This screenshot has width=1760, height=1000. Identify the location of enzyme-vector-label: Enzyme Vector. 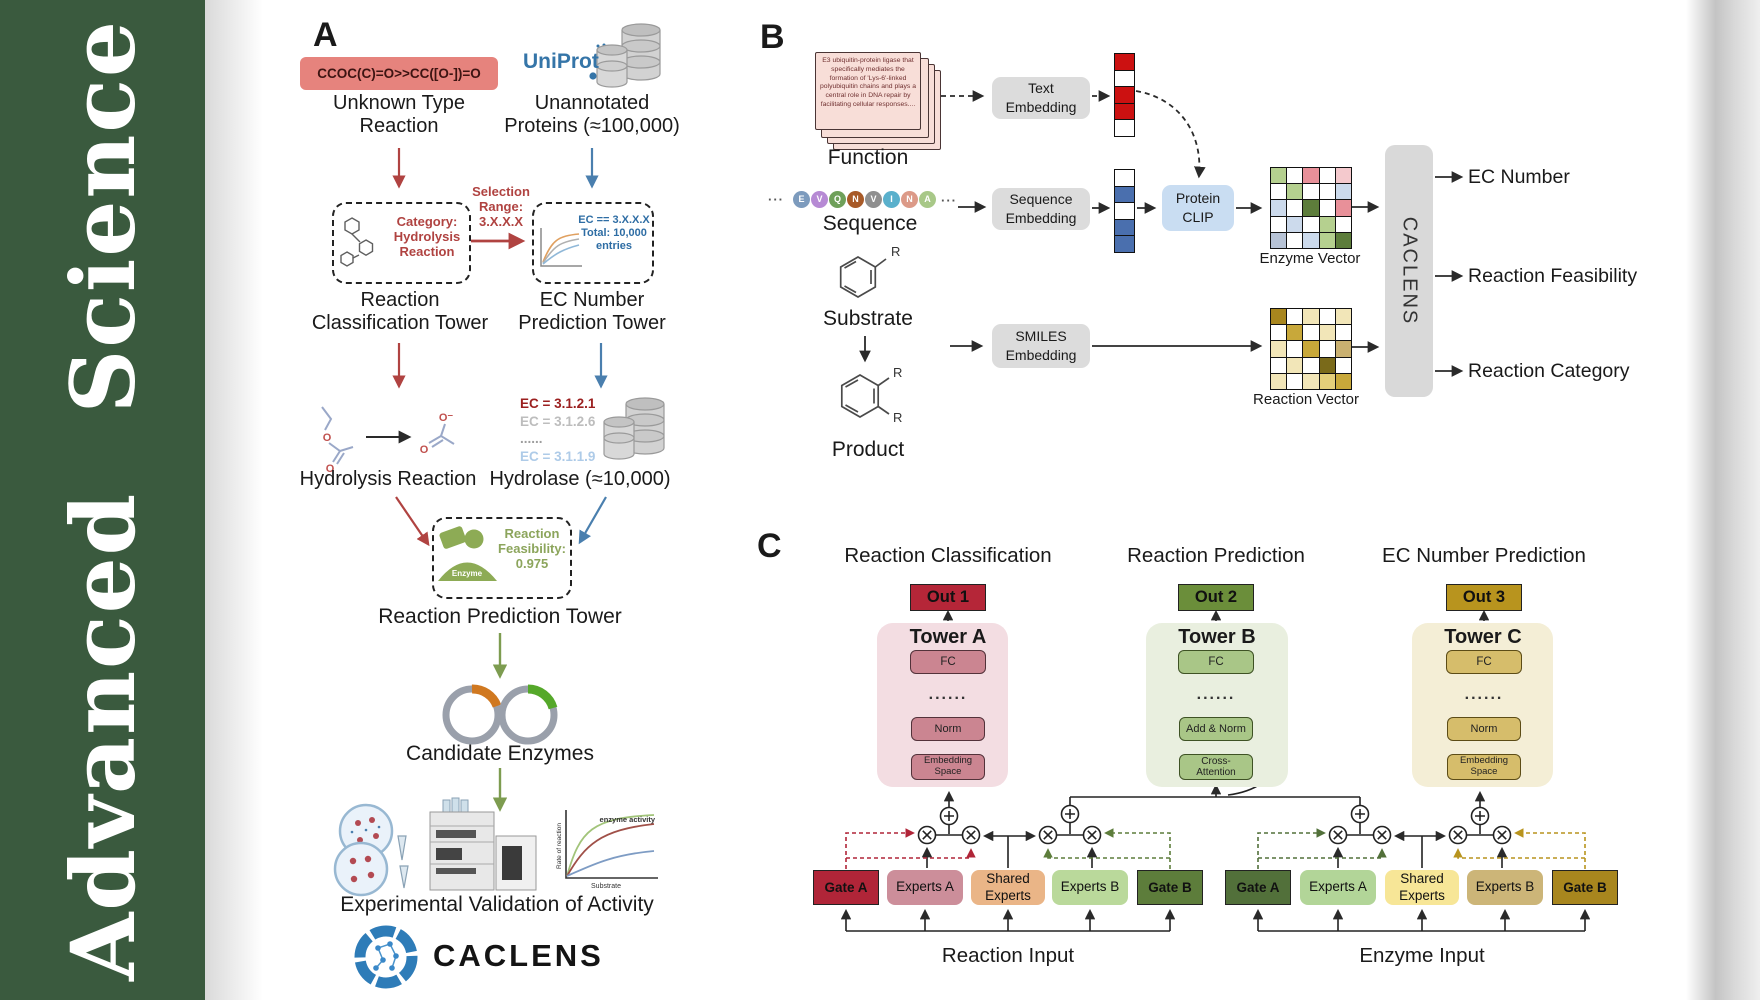
(1310, 258).